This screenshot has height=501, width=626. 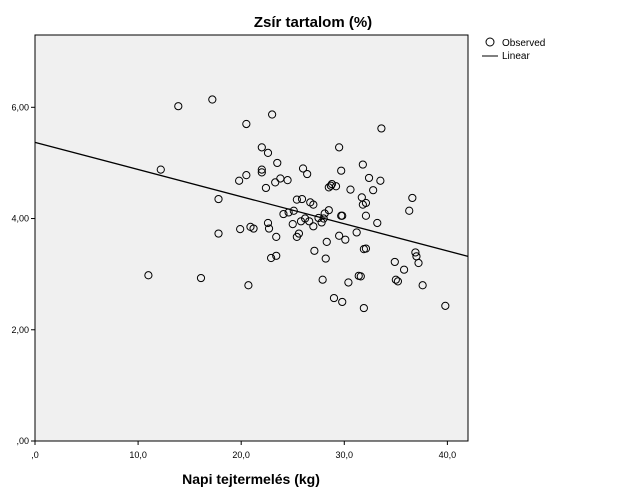 What do you see at coordinates (516, 56) in the screenshot?
I see `legend-linear-label: Linear` at bounding box center [516, 56].